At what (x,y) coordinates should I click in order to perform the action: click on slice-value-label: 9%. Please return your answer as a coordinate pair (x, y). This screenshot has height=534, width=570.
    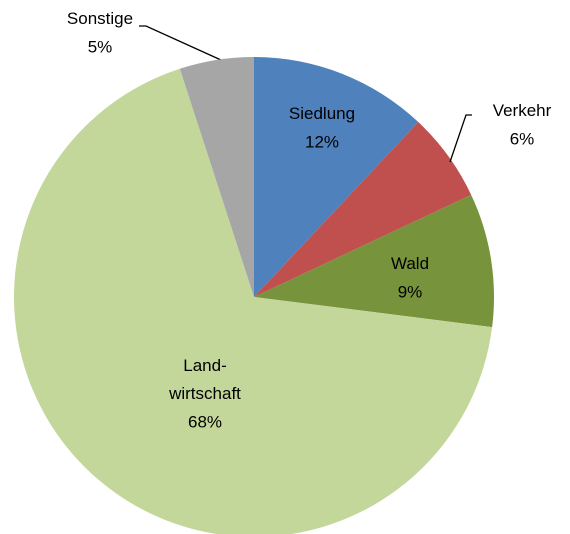
    Looking at the image, I should click on (410, 291).